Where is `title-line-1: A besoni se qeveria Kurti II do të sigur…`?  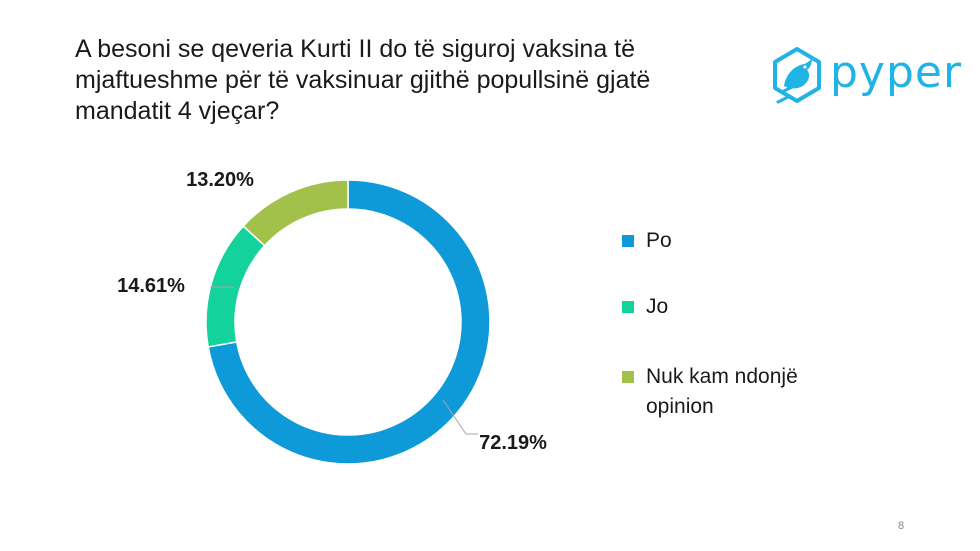
title-line-1: A besoni se qeveria Kurti II do të sigur… is located at coordinates (355, 49).